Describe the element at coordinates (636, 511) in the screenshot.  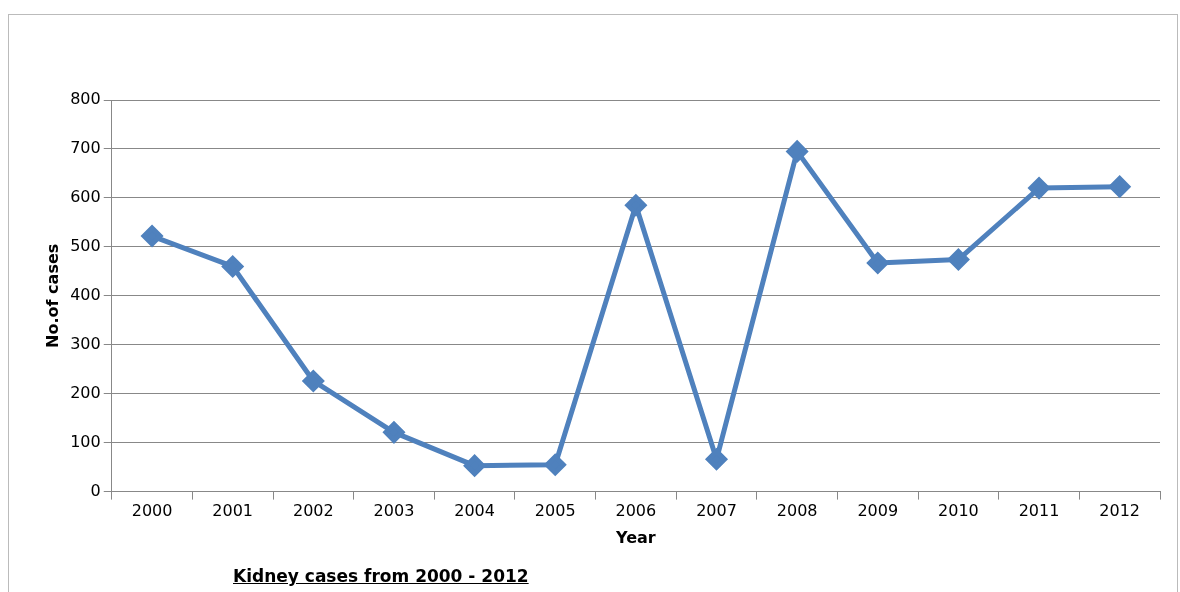
I see `x-tick-label: 2006` at that location.